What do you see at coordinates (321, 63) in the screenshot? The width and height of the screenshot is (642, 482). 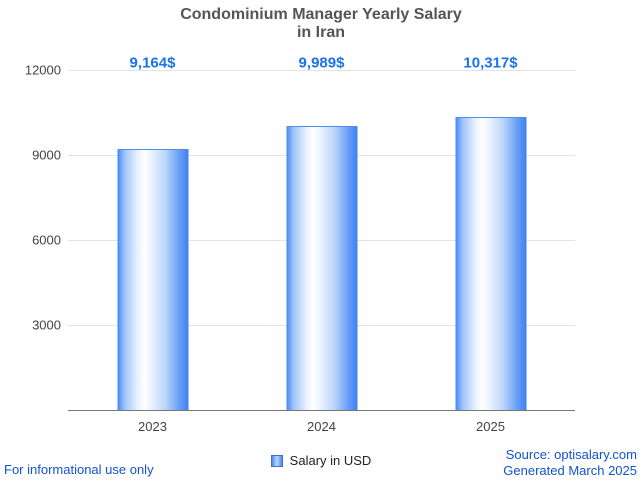 I see `value-label-2024: 9,989$` at bounding box center [321, 63].